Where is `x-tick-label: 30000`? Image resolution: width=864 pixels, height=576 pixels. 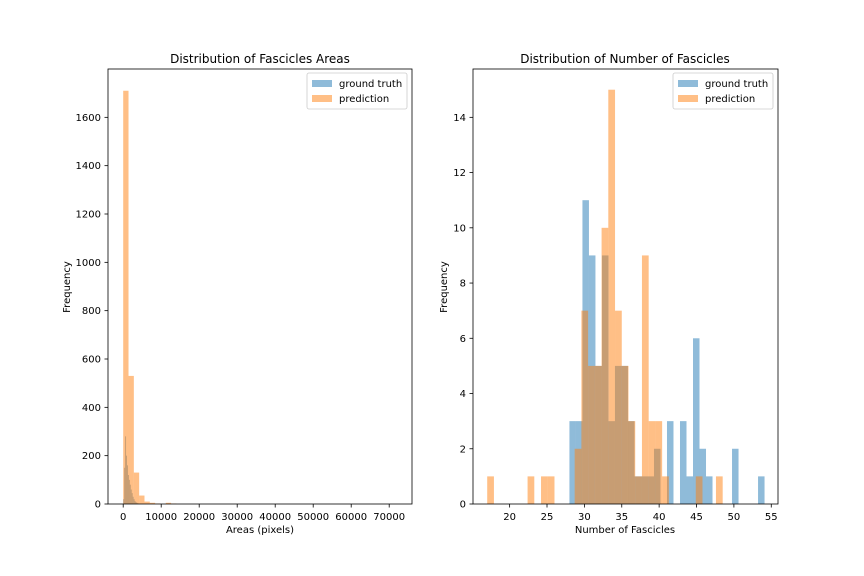
x-tick-label: 30000 is located at coordinates (237, 517).